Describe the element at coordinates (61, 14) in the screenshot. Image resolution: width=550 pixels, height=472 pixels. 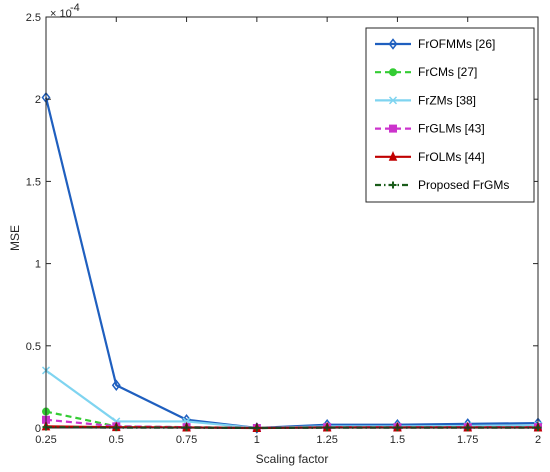
I see `y-multiplier-label: × 10` at that location.